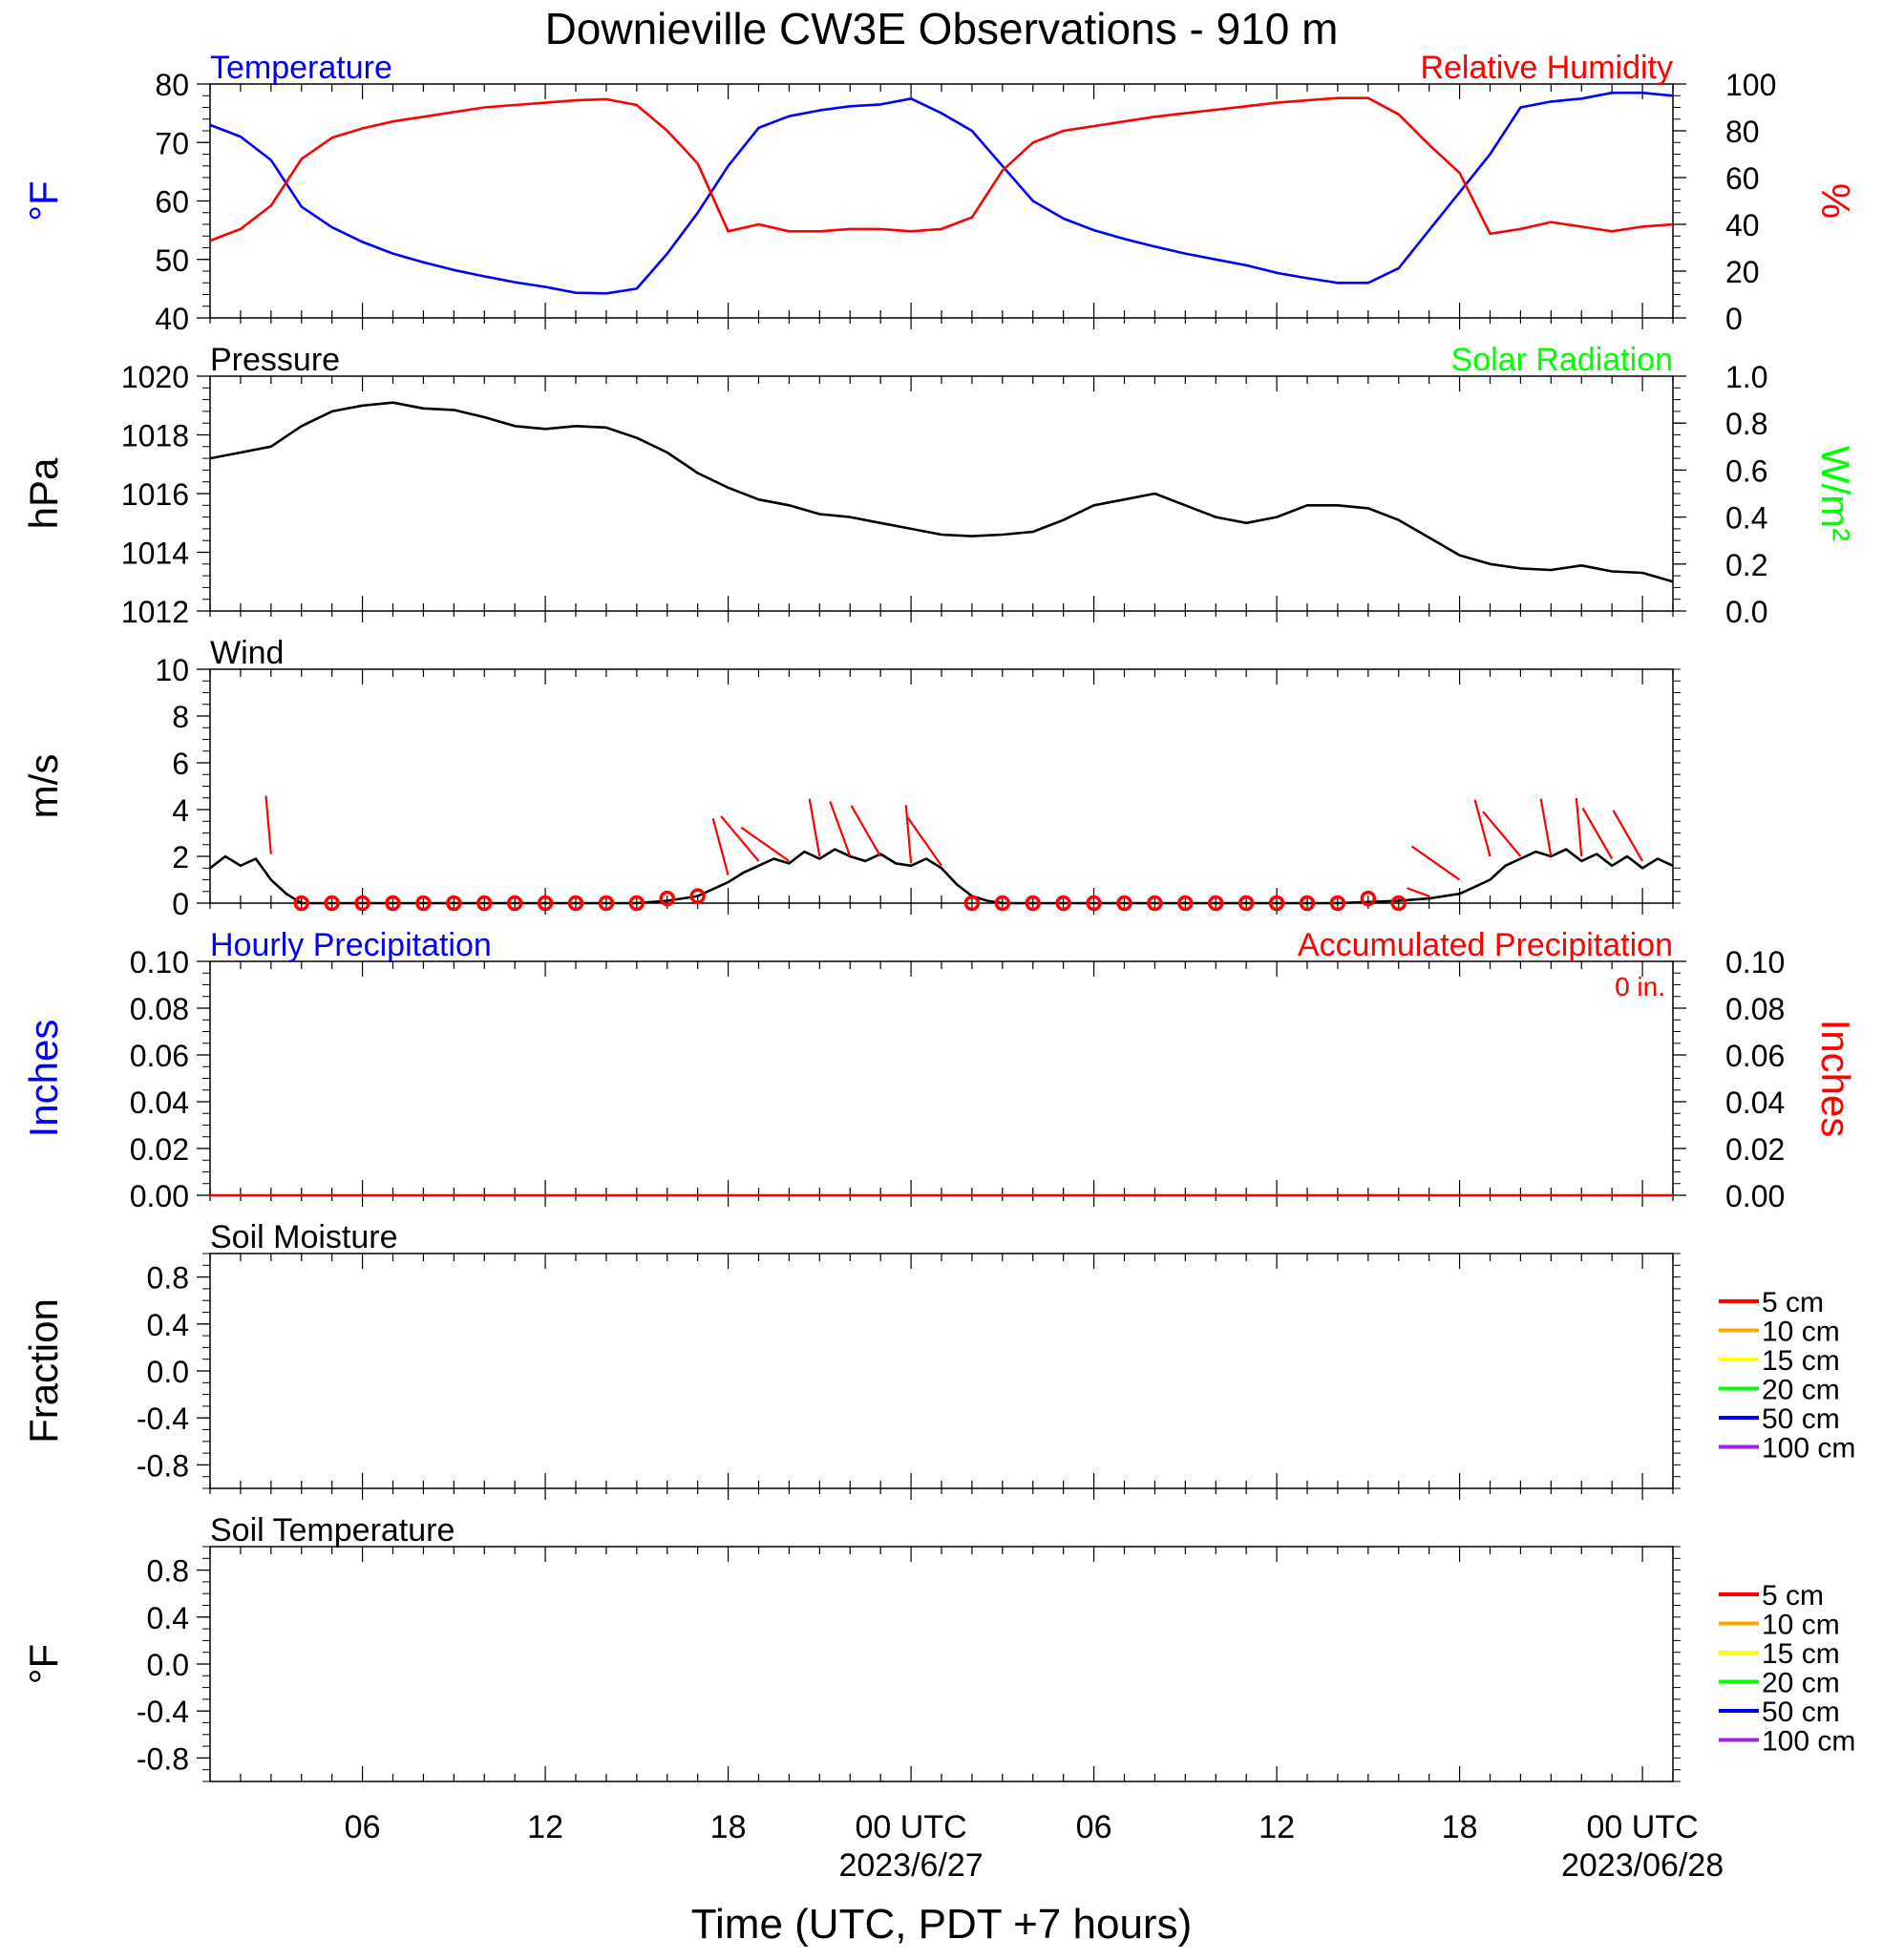 The image size is (1883, 1960). Describe the element at coordinates (941, 492) in the screenshot. I see `series-pressure` at that location.